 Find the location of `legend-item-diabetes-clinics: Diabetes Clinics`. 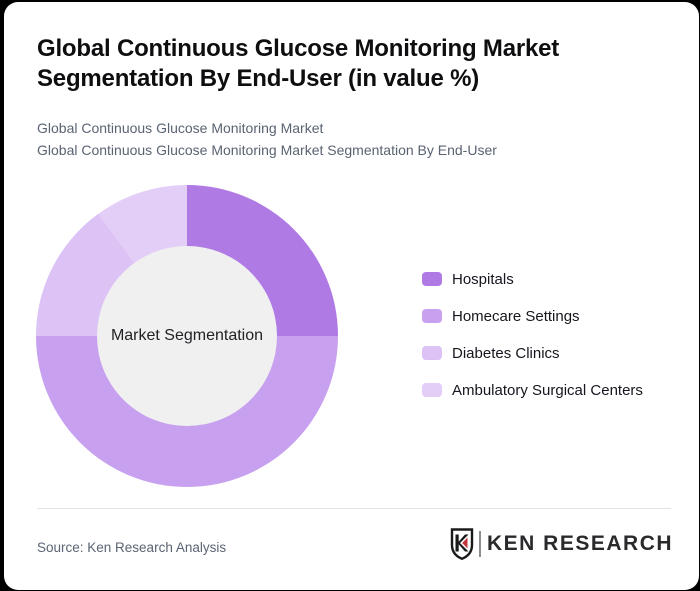

legend-item-diabetes-clinics: Diabetes Clinics is located at coordinates (532, 353).